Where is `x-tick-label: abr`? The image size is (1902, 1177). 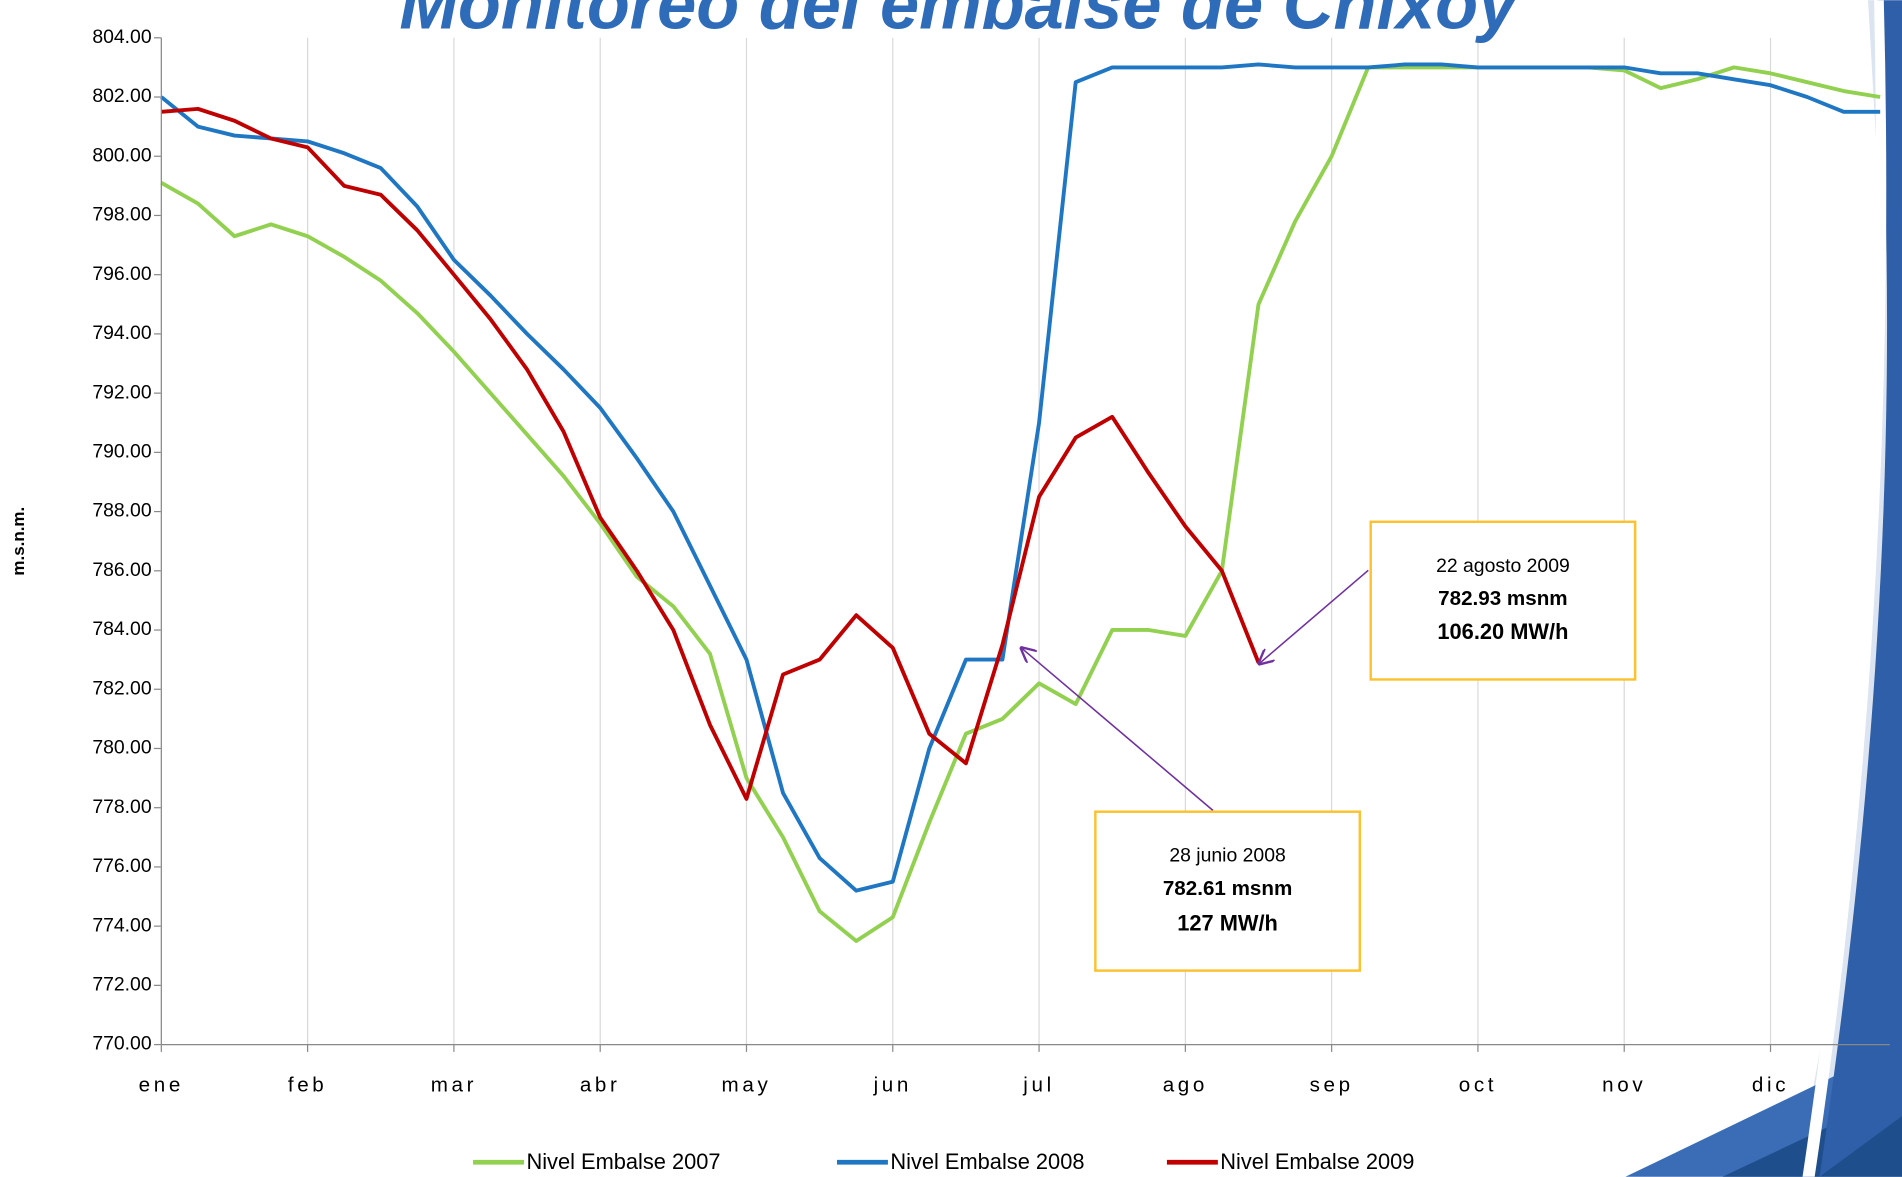
x-tick-label: abr is located at coordinates (600, 1084).